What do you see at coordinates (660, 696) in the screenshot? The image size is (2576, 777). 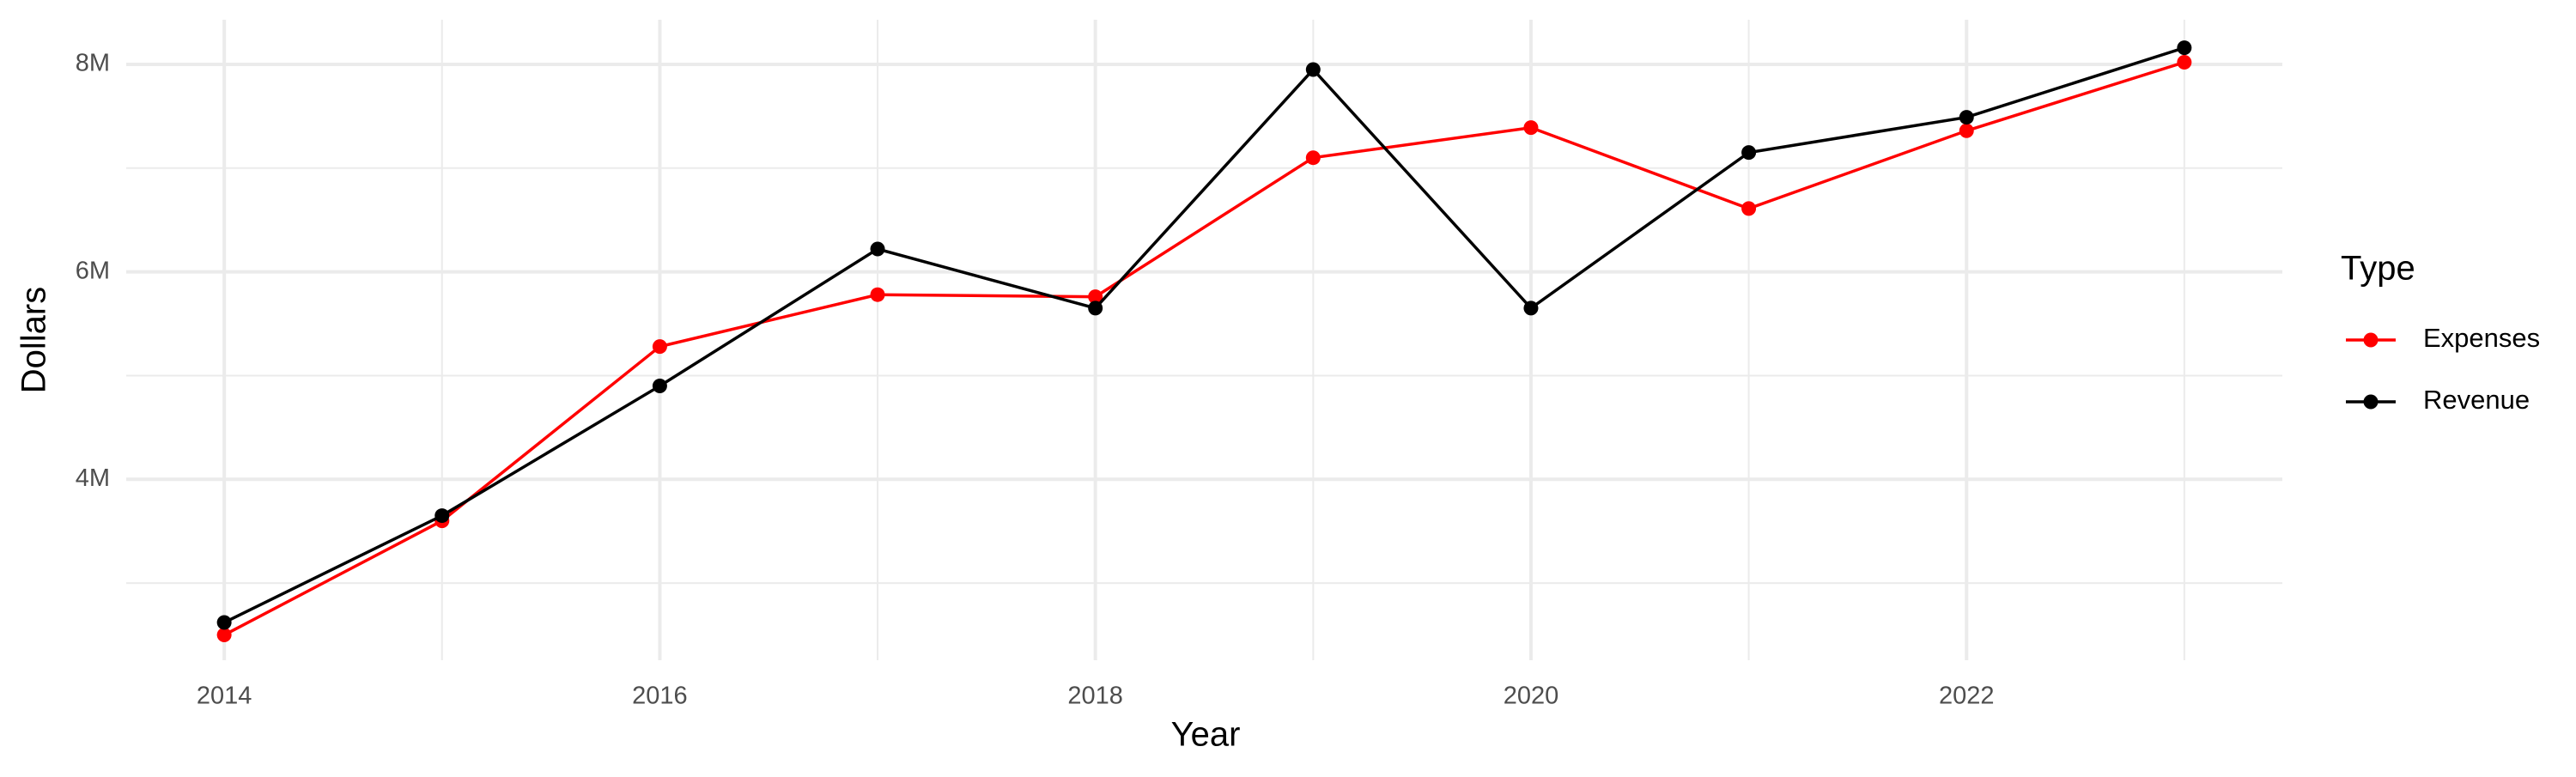 I see `x-tick-label: 2016` at bounding box center [660, 696].